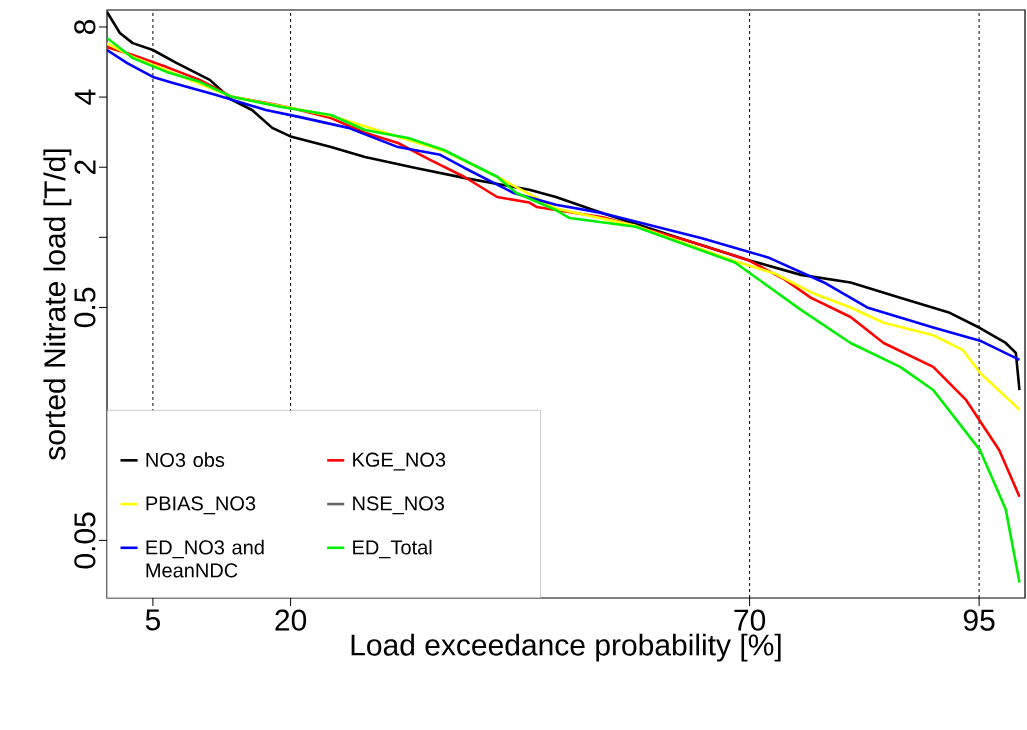 This screenshot has width=1027, height=730. Describe the element at coordinates (399, 505) in the screenshot. I see `legend-label: NSE_NO3` at that location.